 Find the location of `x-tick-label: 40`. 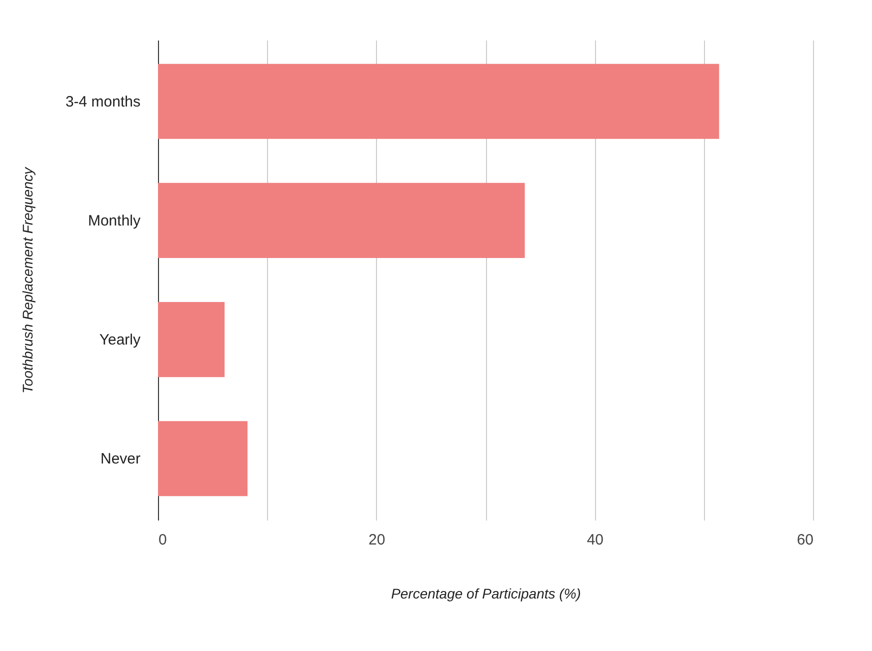

x-tick-label: 40 is located at coordinates (595, 540).